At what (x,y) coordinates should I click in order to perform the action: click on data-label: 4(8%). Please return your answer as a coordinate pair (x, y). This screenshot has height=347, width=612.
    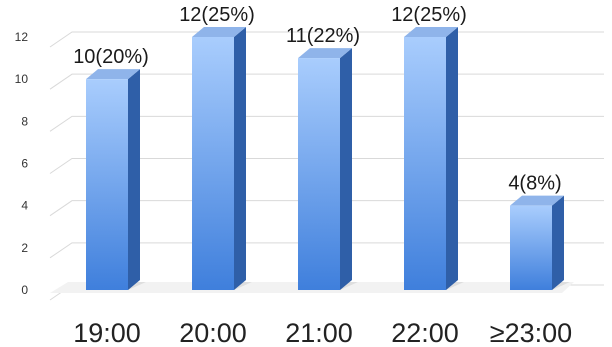
    Looking at the image, I should click on (534, 184).